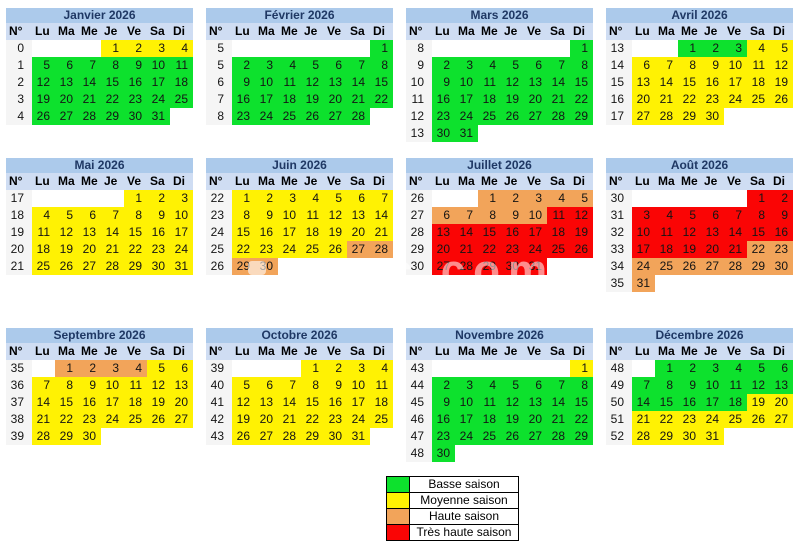  Describe the element at coordinates (181, 249) in the screenshot. I see `day-cell: 24` at that location.